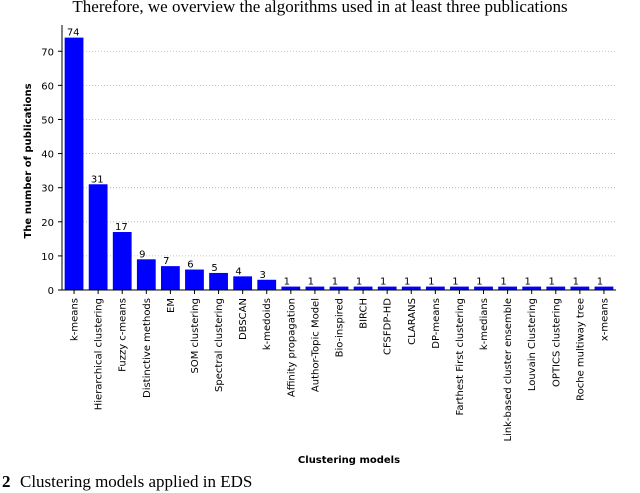  Describe the element at coordinates (243, 319) in the screenshot. I see `x-tick-label: DBSCAN` at that location.